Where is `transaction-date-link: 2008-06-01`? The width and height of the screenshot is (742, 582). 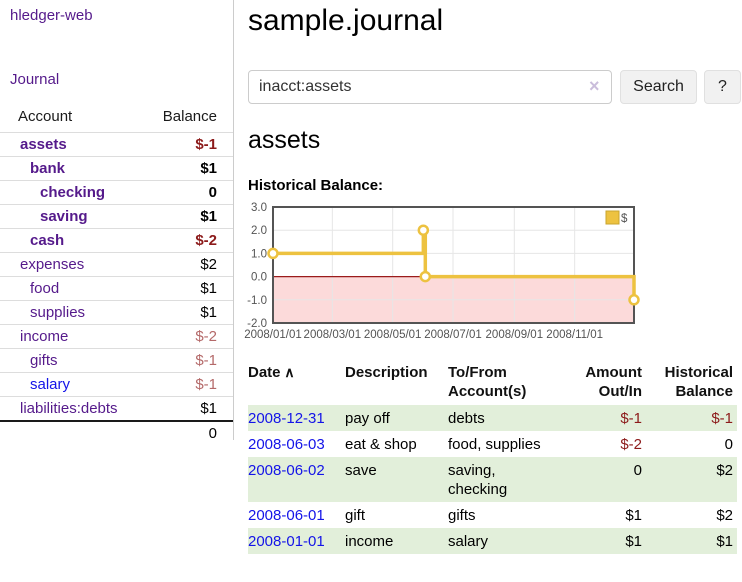
transaction-date-link: 2008-06-01 is located at coordinates (286, 515).